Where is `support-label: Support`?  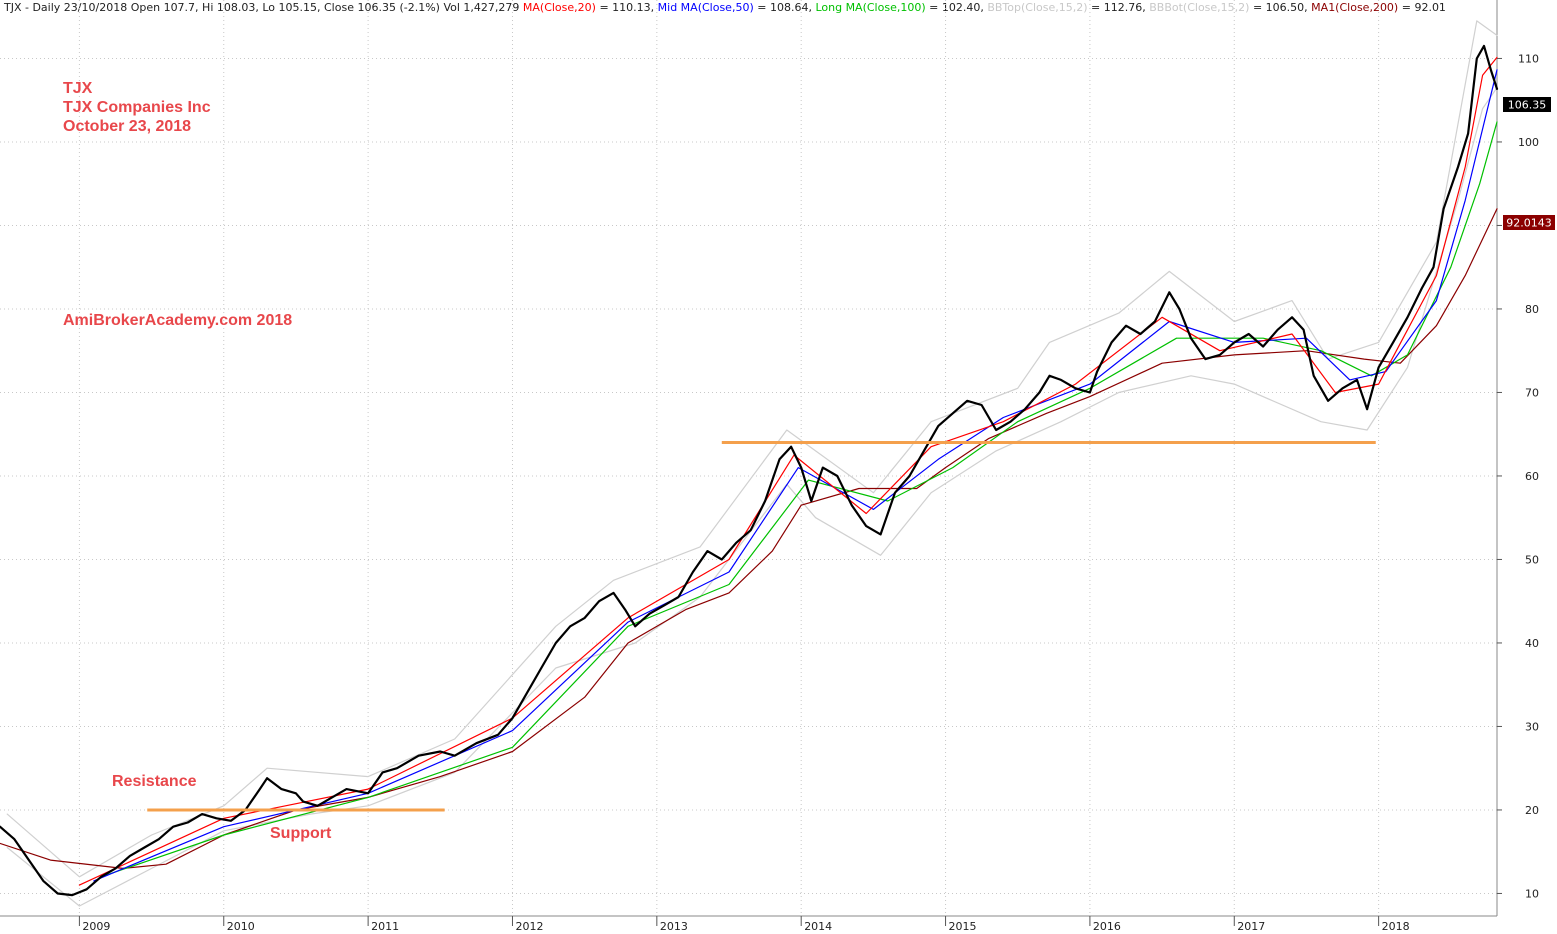
support-label: Support is located at coordinates (301, 833).